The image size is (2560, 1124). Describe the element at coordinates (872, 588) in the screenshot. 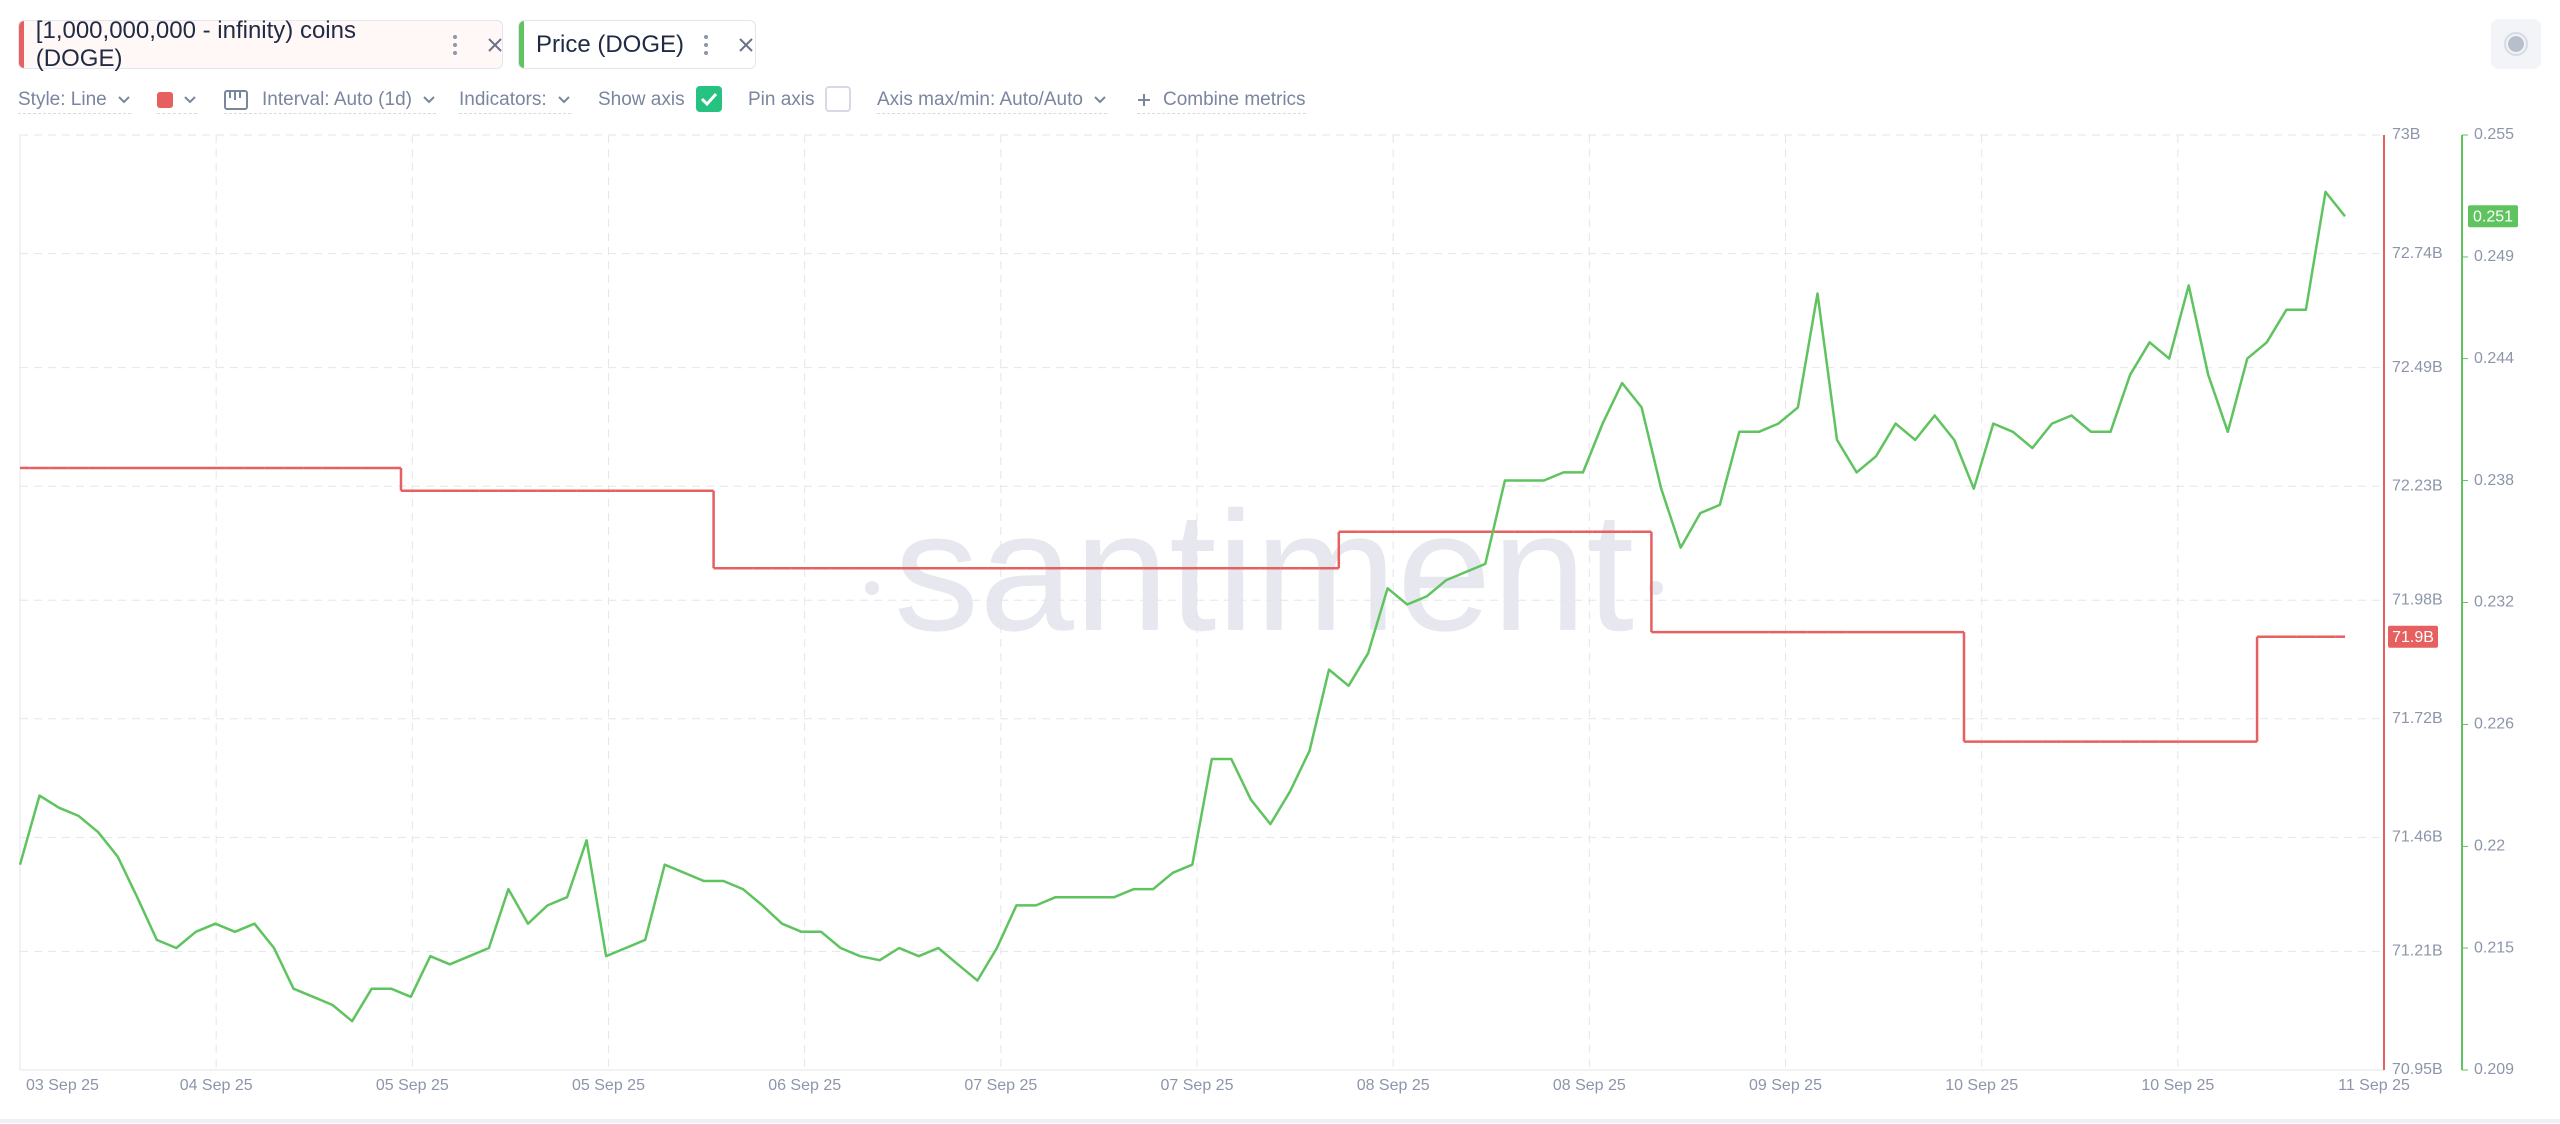

I see `watermark-dot` at that location.